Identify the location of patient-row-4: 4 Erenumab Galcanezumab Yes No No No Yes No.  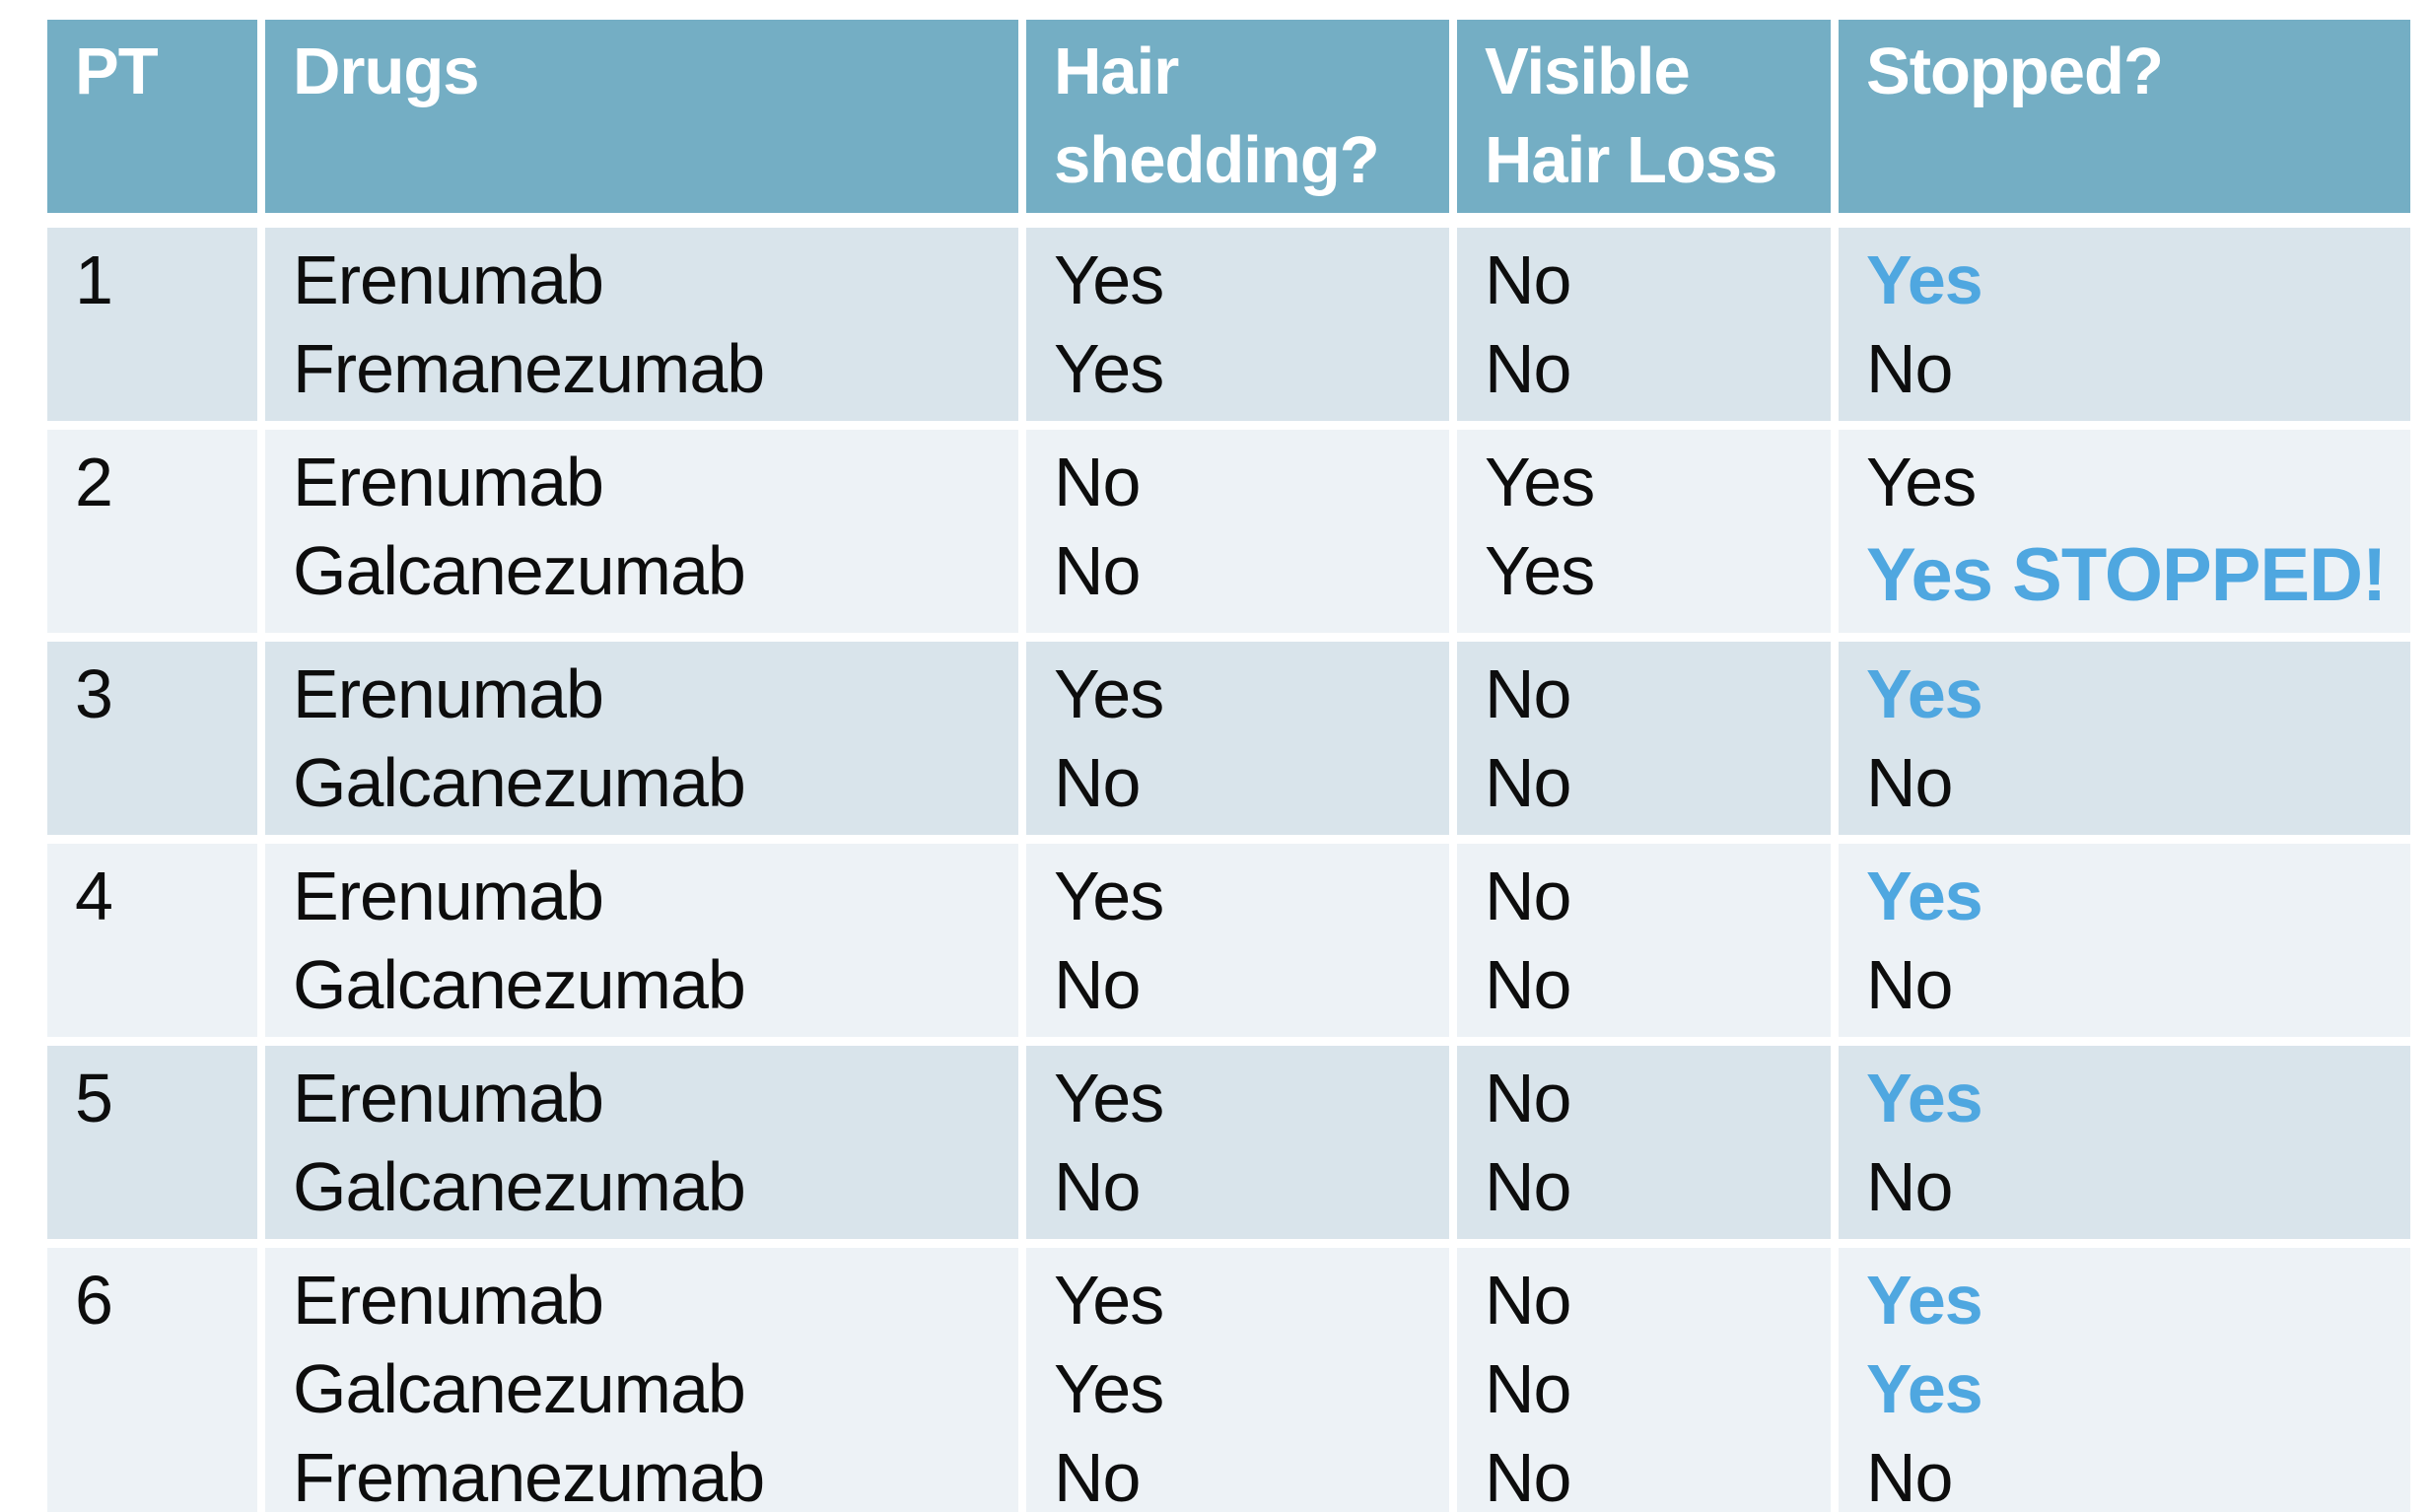
(1228, 945).